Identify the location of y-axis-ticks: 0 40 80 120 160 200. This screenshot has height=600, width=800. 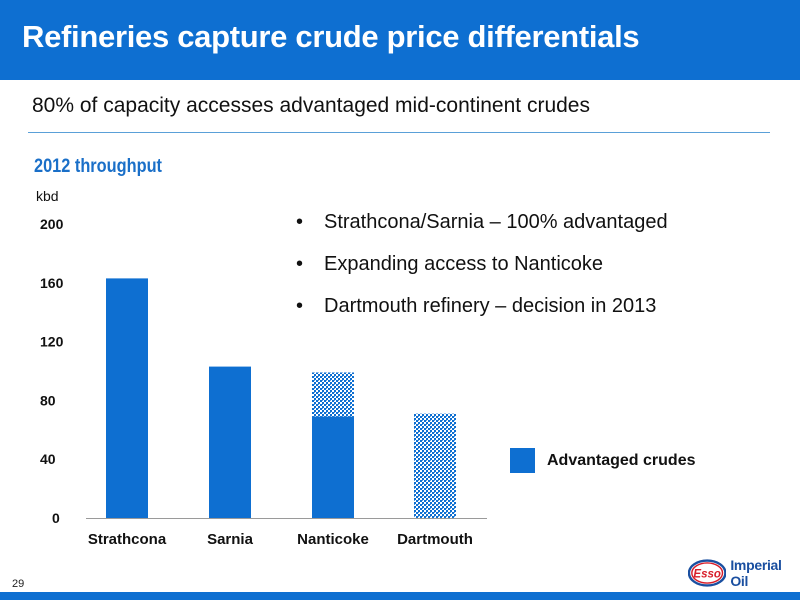
(52, 371).